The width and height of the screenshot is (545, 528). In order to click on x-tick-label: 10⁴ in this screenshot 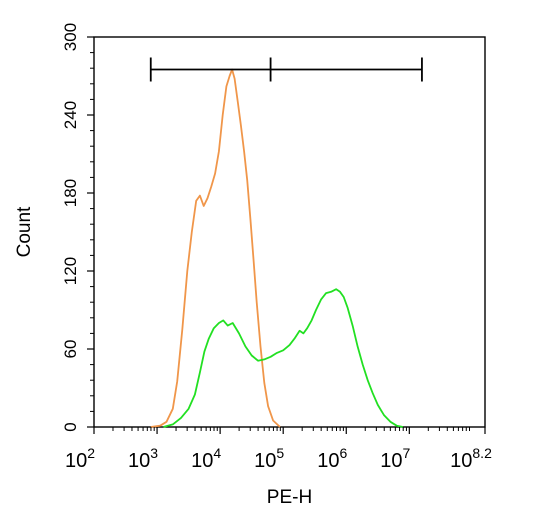, I will do `click(206, 458)`.